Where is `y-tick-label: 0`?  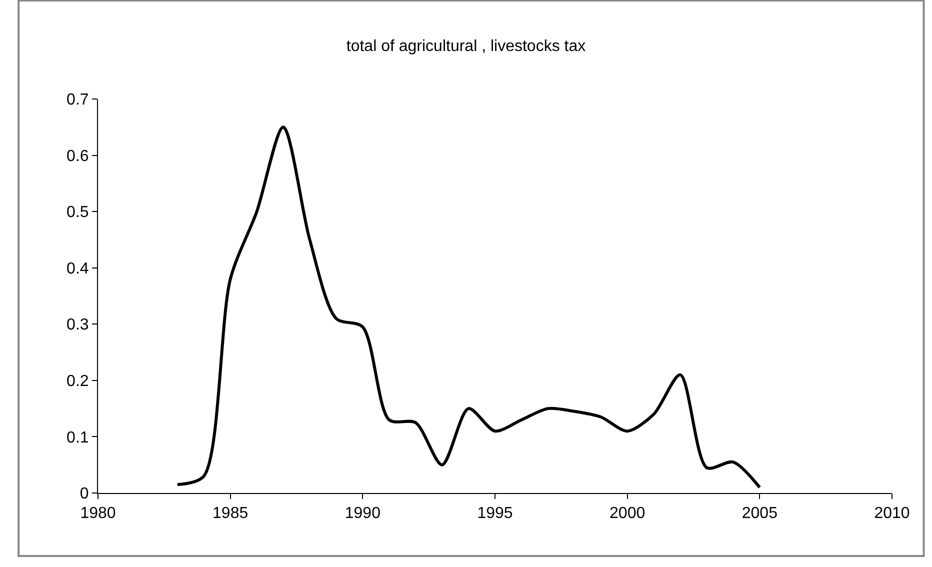
y-tick-label: 0 is located at coordinates (84, 494).